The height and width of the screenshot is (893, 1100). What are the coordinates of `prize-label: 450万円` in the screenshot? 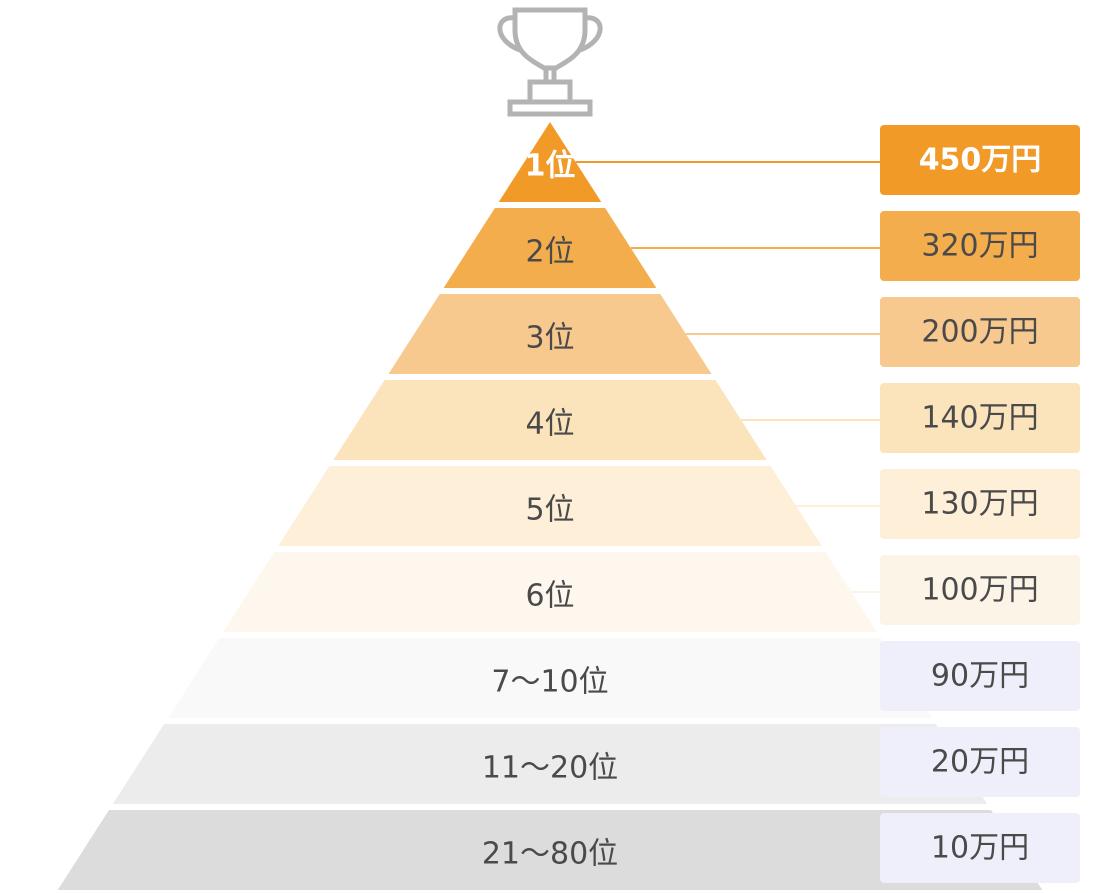 It's located at (980, 160).